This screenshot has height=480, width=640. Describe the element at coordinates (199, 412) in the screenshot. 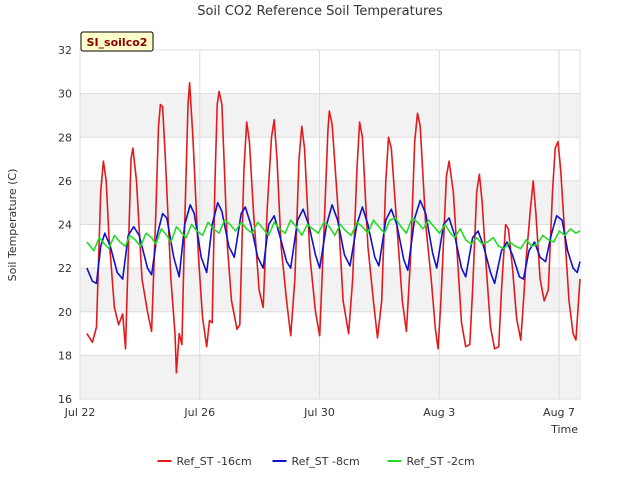

I see `x-tick-label: Jul 26` at that location.